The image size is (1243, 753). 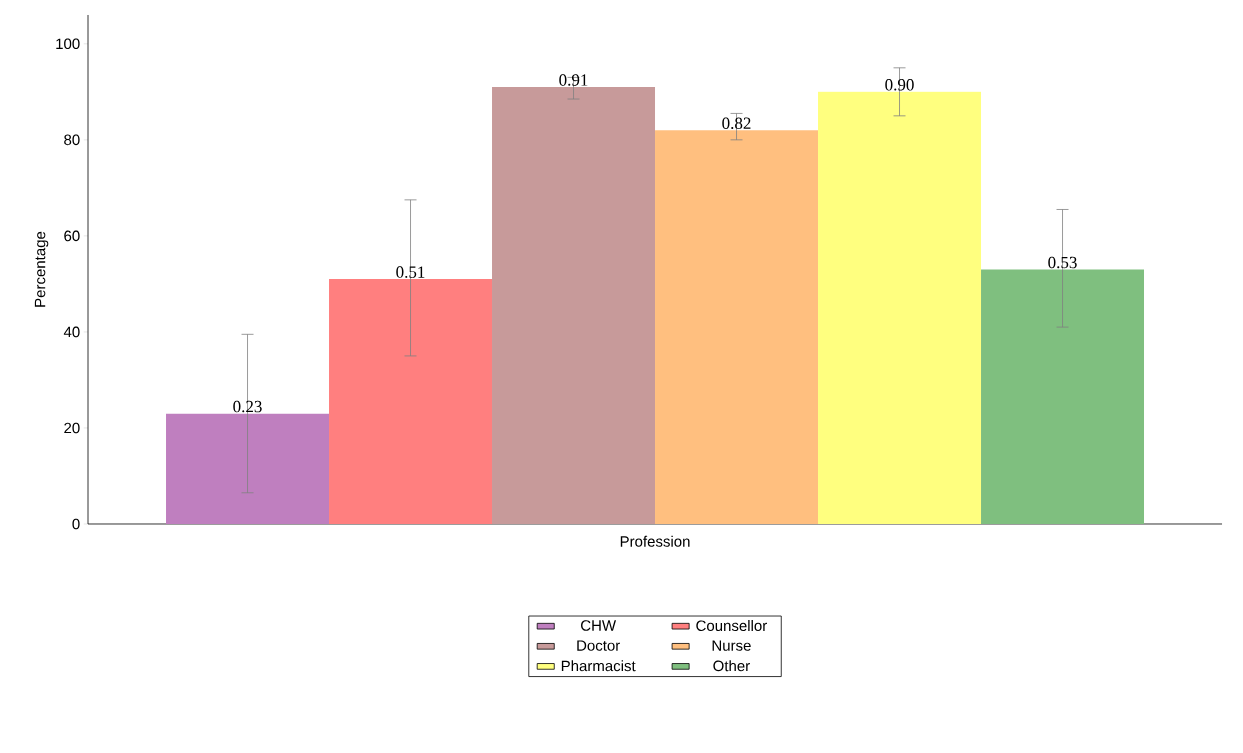 I want to click on annotation: 0.82, so click(x=736, y=123).